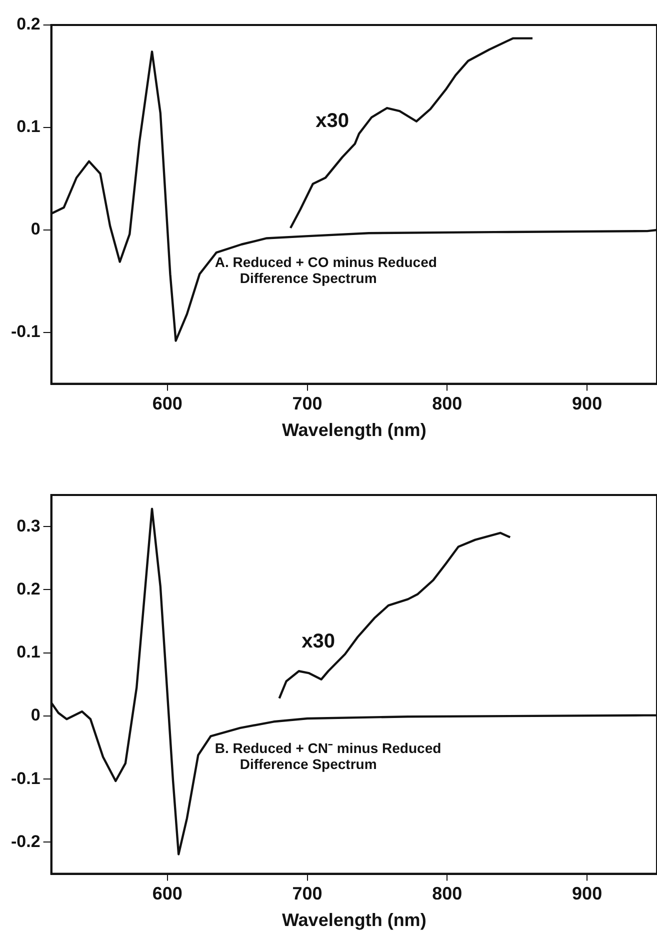  Describe the element at coordinates (25, 841) in the screenshot. I see `y-tick-label: -0.2` at that location.